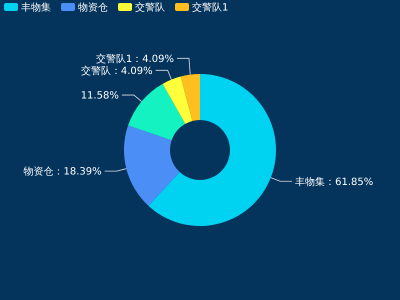 The width and height of the screenshot is (400, 300). Describe the element at coordinates (99, 96) in the screenshot. I see `data-label: 11.58%` at that location.